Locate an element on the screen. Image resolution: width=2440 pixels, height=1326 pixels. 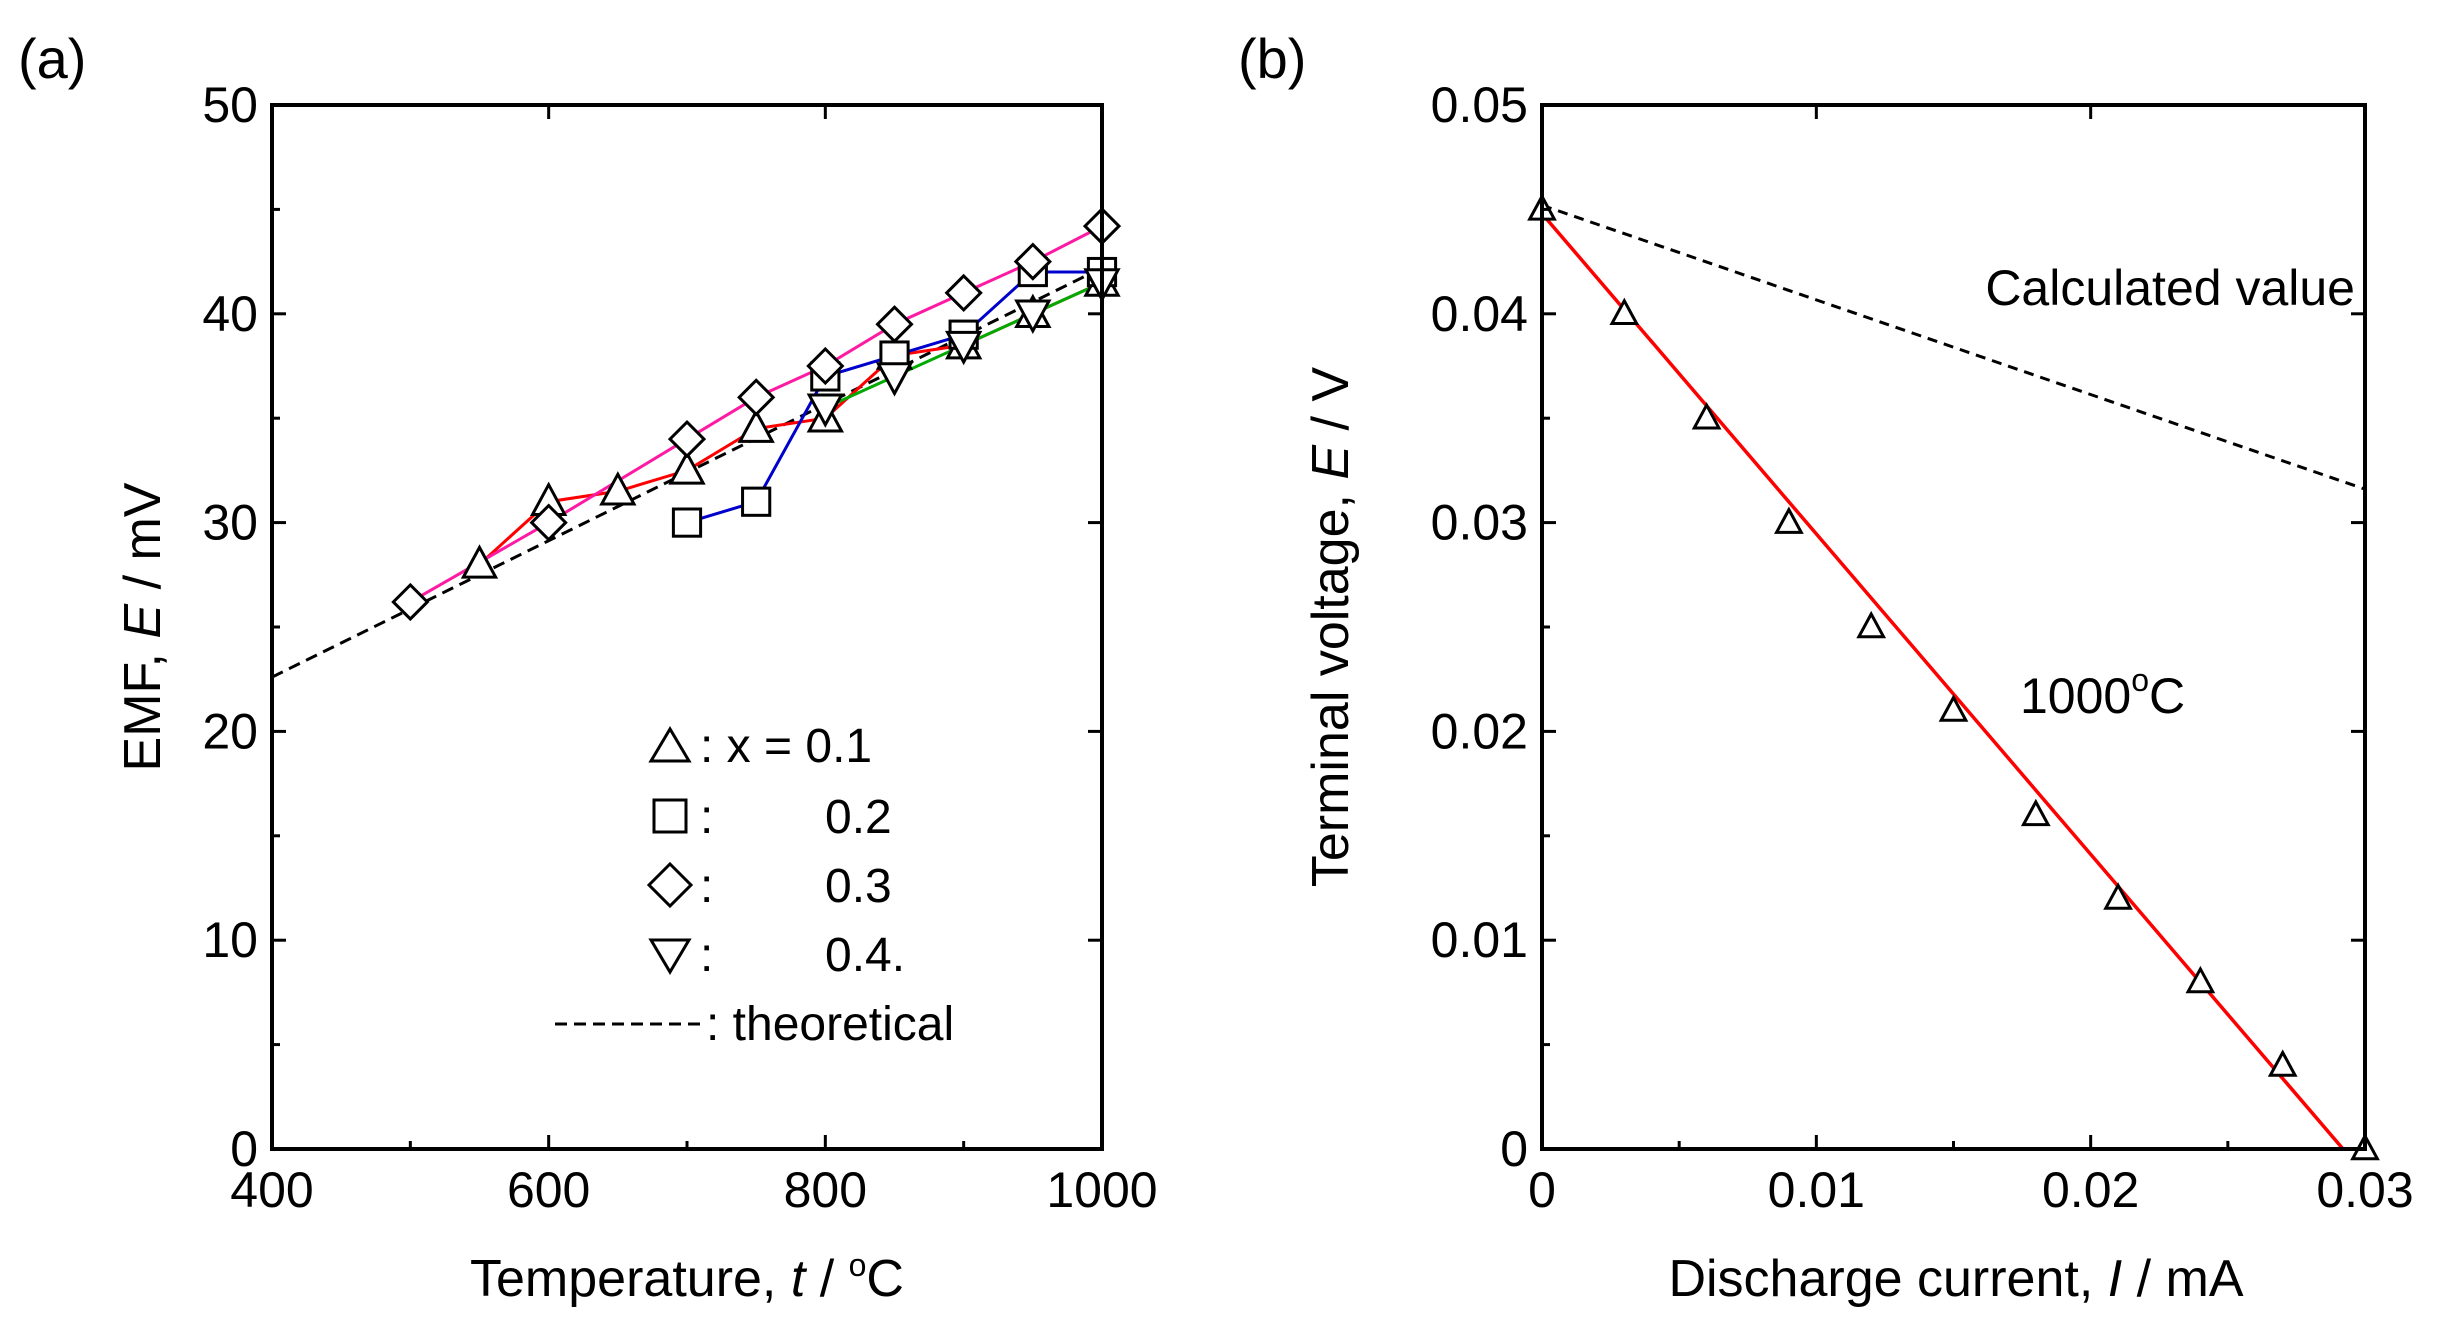
x-tick-label-400: 400 is located at coordinates (271, 1190).